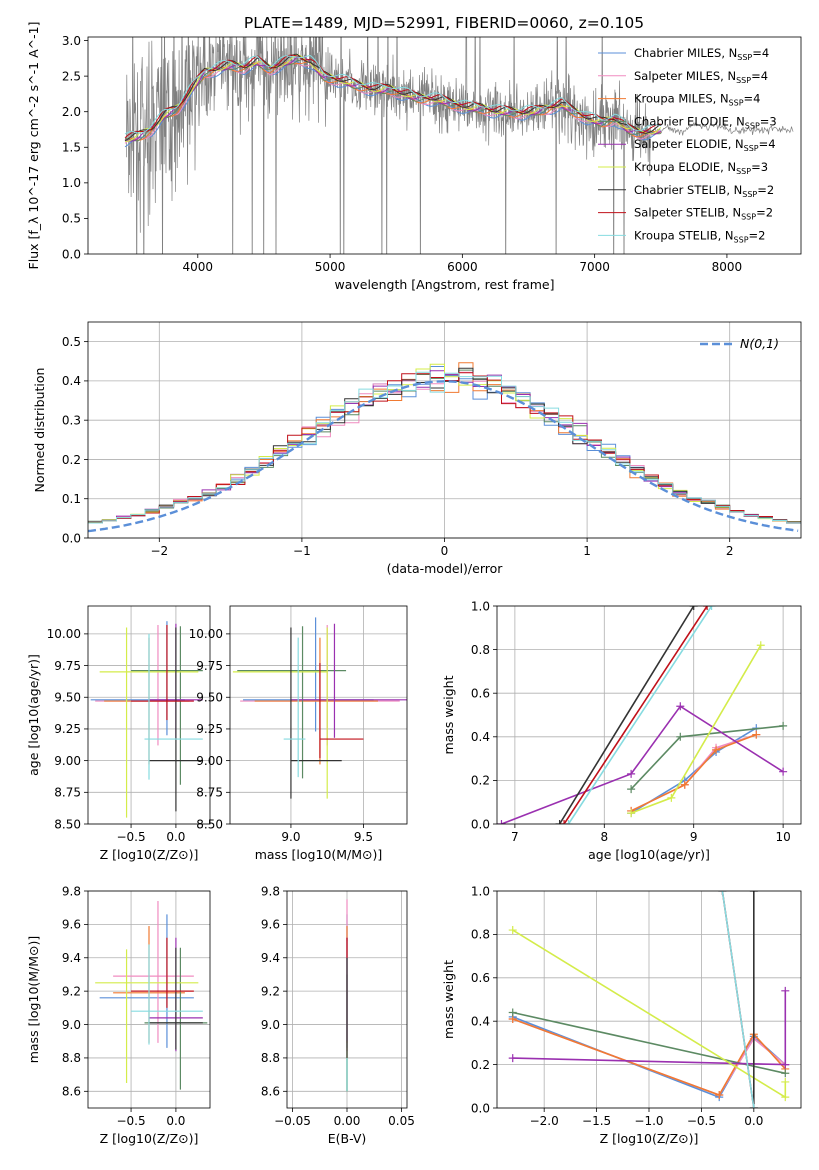 Image resolution: width=819 pixels, height=1170 pixels. I want to click on x-axis-label: E(B-V), so click(347, 1138).